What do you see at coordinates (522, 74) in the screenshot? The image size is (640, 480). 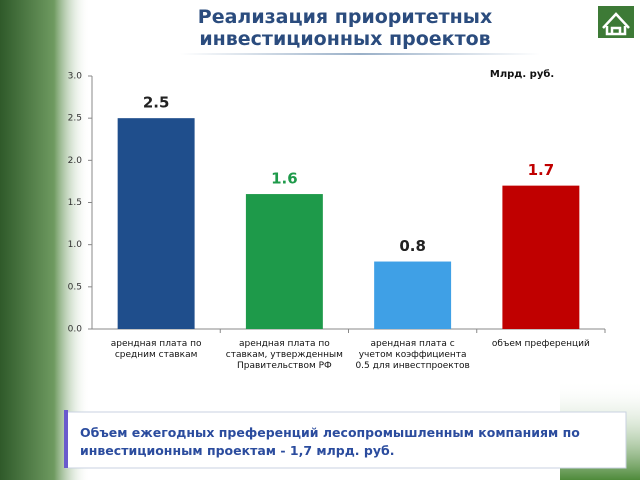 I see `unit-label: Млрд. руб.` at bounding box center [522, 74].